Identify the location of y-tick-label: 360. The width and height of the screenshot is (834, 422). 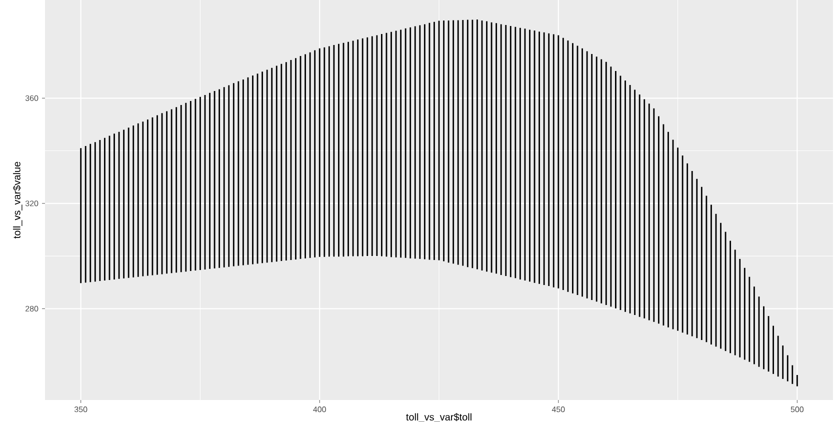
(31, 98).